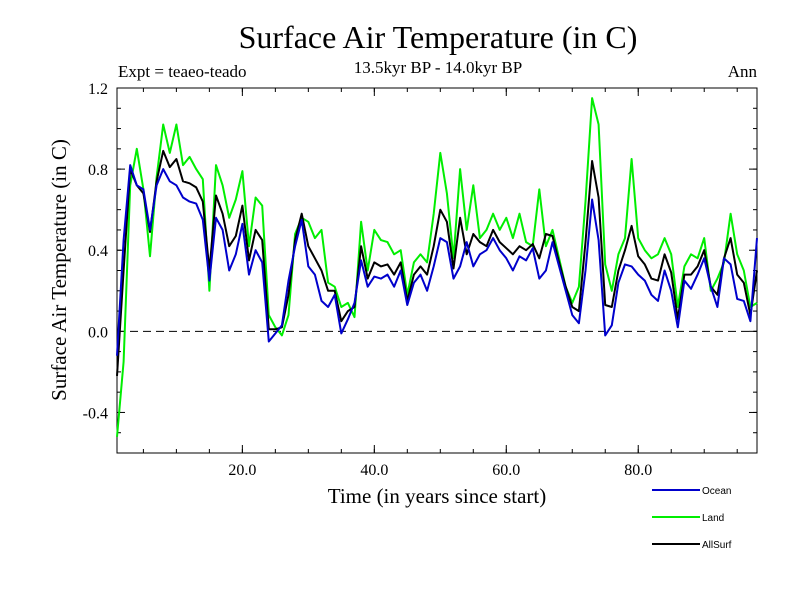  Describe the element at coordinates (713, 518) in the screenshot. I see `legend-label-land: Land` at that location.